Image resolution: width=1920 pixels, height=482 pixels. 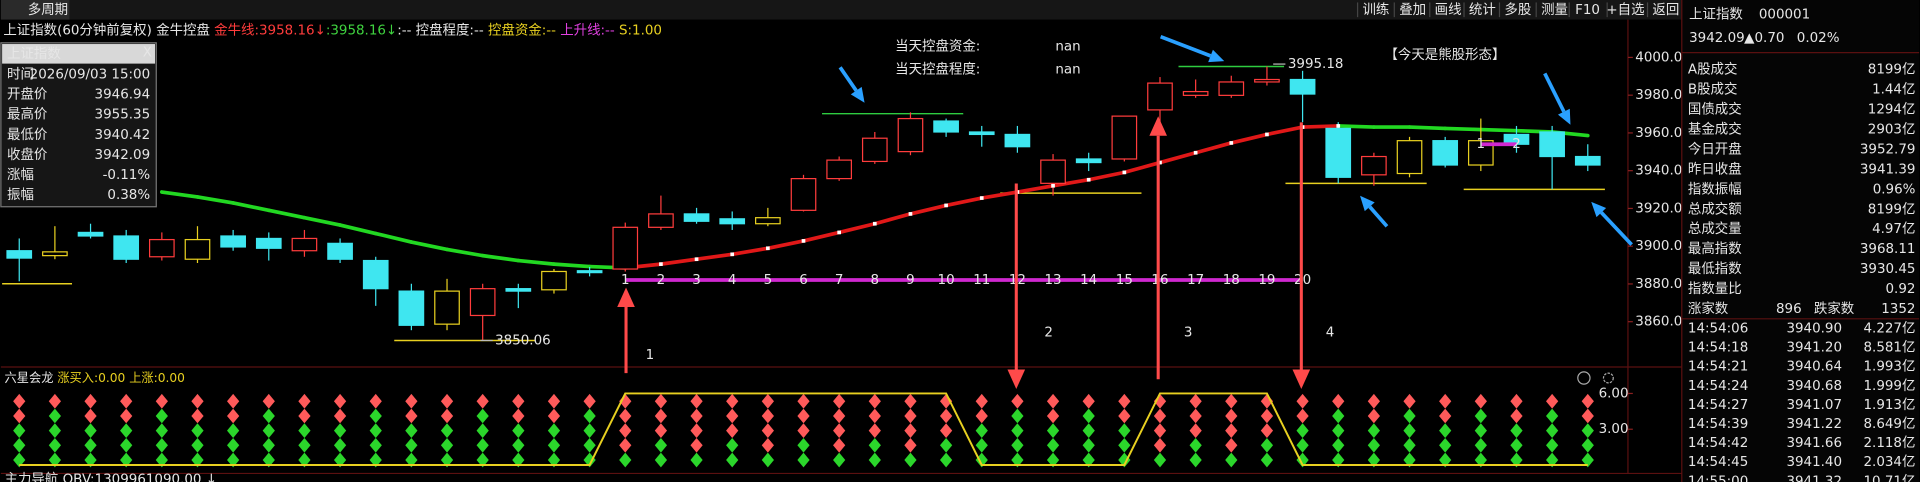 What do you see at coordinates (27, 135) in the screenshot?
I see `info-label: 最低价` at bounding box center [27, 135].